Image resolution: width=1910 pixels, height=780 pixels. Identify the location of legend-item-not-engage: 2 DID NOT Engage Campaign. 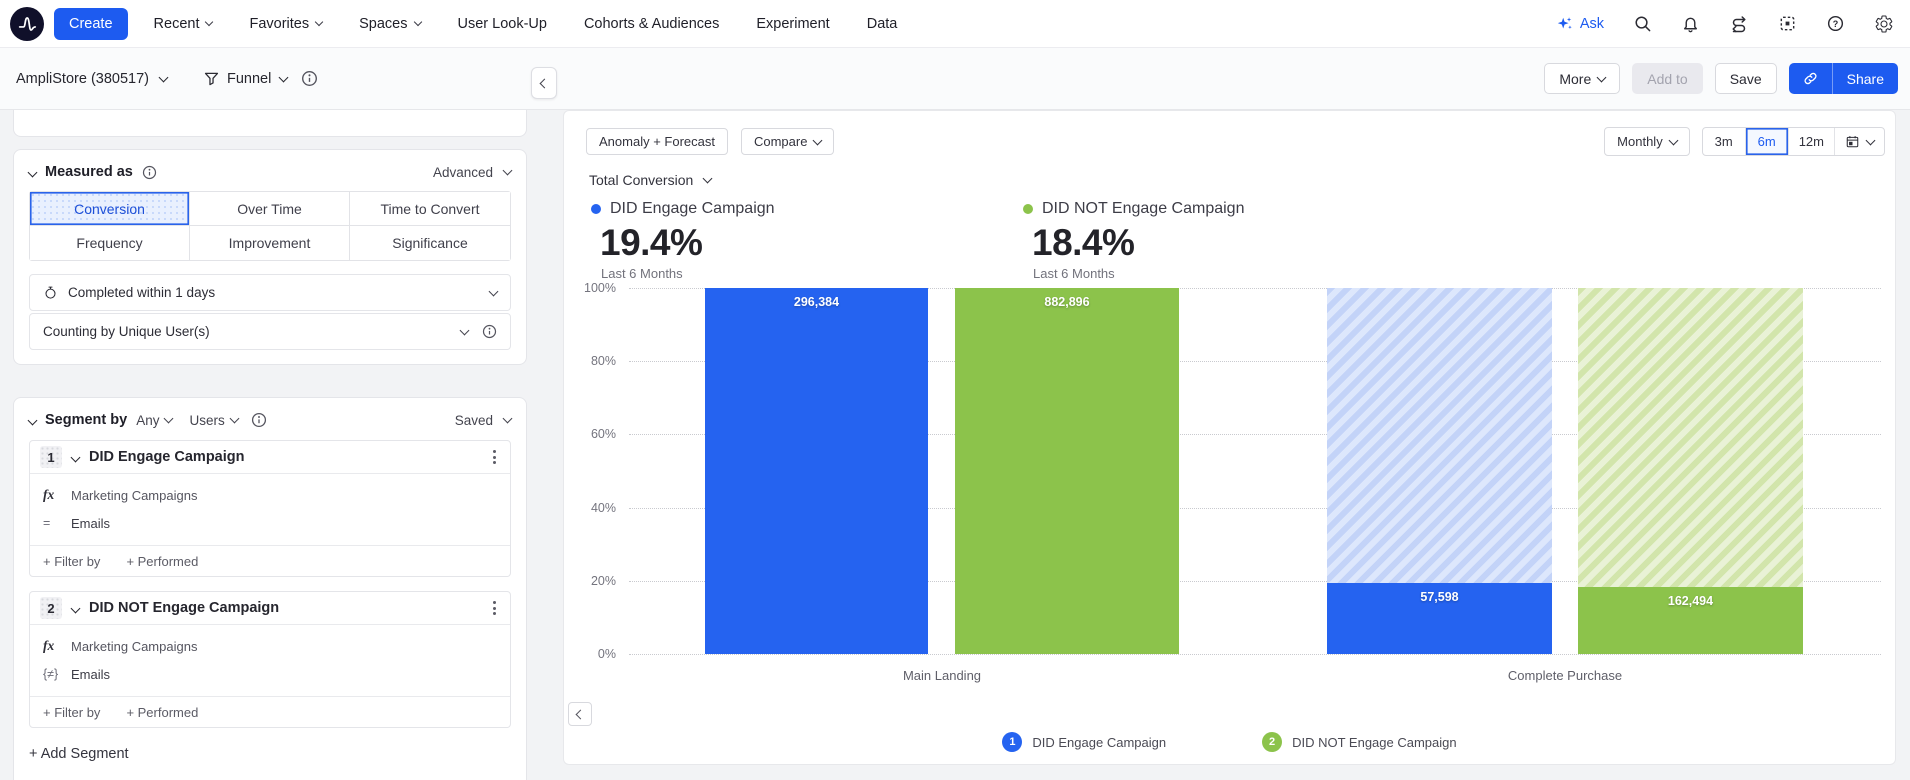
(1359, 742).